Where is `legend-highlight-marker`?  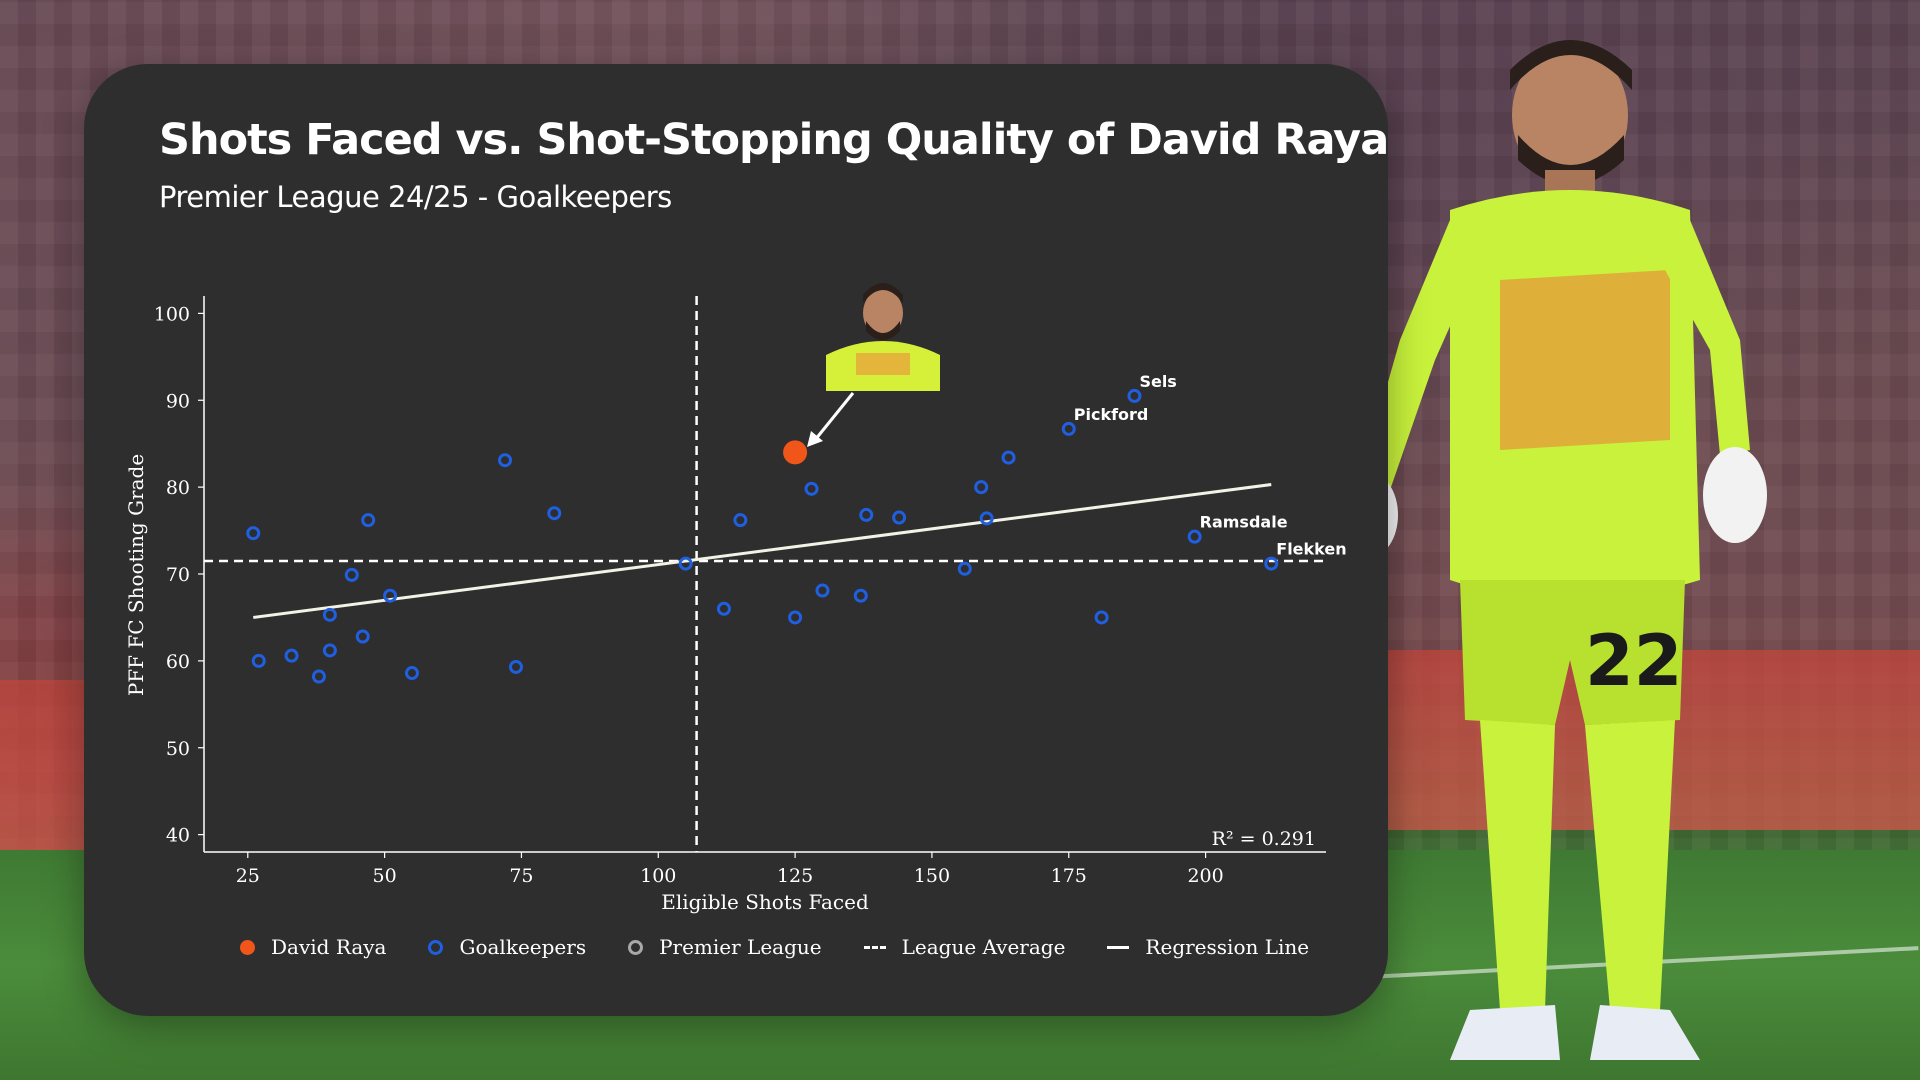 legend-highlight-marker is located at coordinates (247, 947).